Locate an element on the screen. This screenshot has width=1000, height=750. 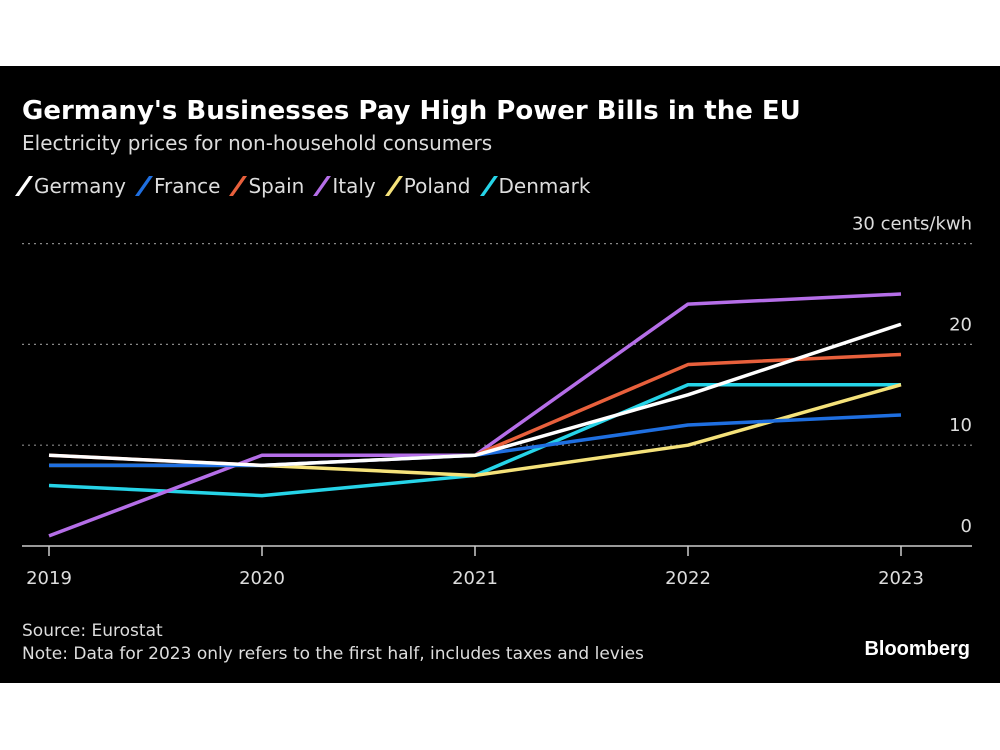
legend-item-france: France is located at coordinates (177, 186).